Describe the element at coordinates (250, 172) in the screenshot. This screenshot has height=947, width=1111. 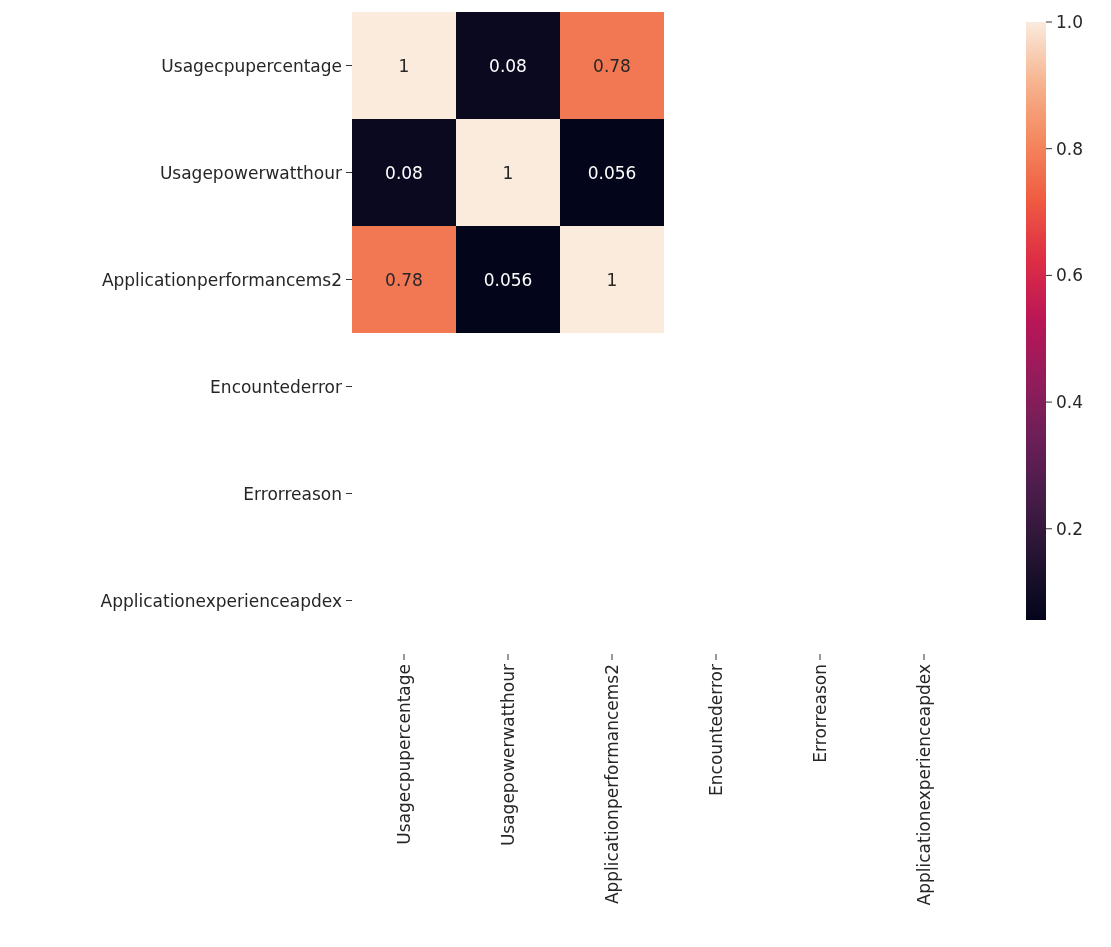
I see `y-tick-label: Usagepowerwatthour` at that location.